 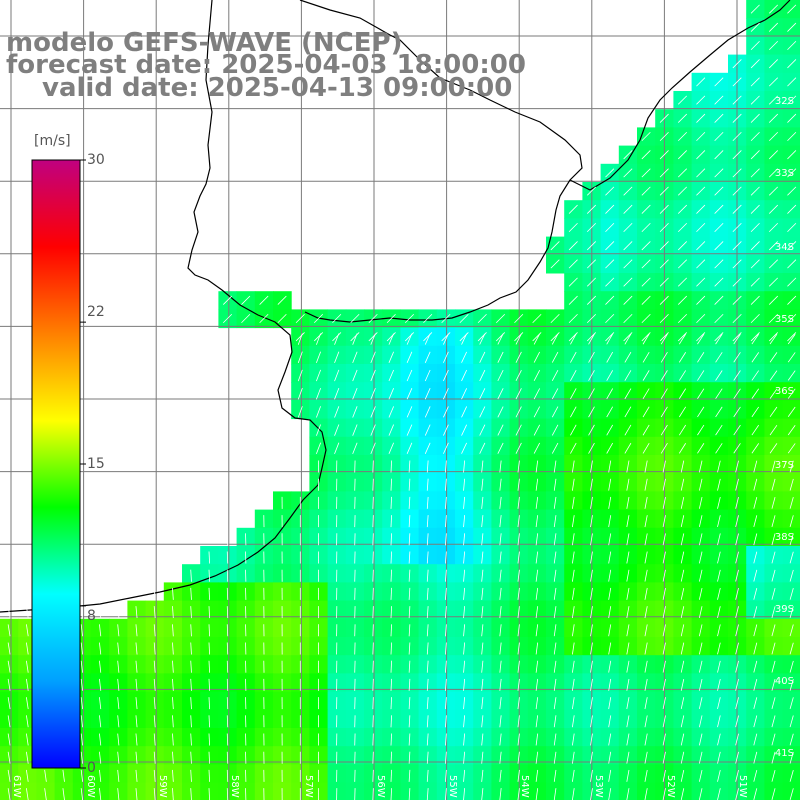 I want to click on lat-label: 32S, so click(x=784, y=101).